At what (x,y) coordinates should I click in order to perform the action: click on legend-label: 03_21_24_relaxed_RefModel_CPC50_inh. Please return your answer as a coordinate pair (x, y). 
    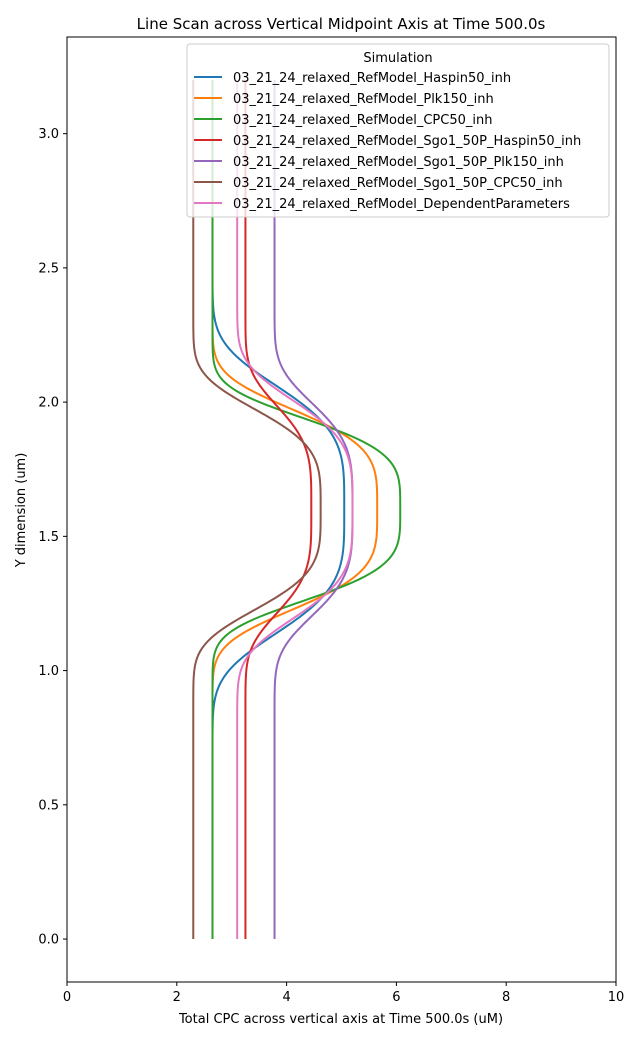
    Looking at the image, I should click on (363, 120).